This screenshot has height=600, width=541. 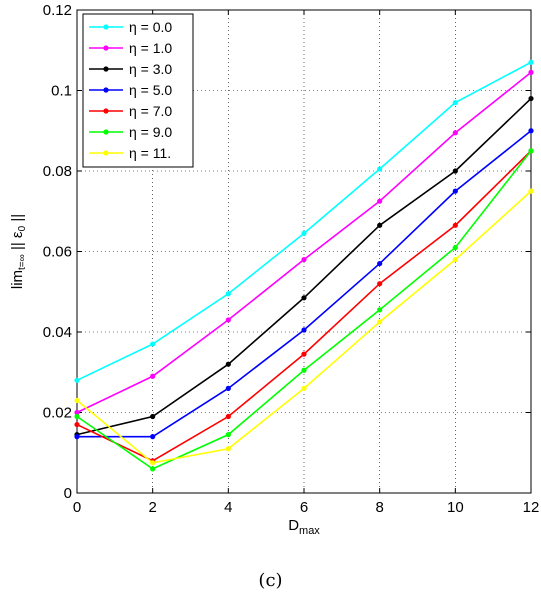 What do you see at coordinates (57, 252) in the screenshot?
I see `y-tick-label: 0.06` at bounding box center [57, 252].